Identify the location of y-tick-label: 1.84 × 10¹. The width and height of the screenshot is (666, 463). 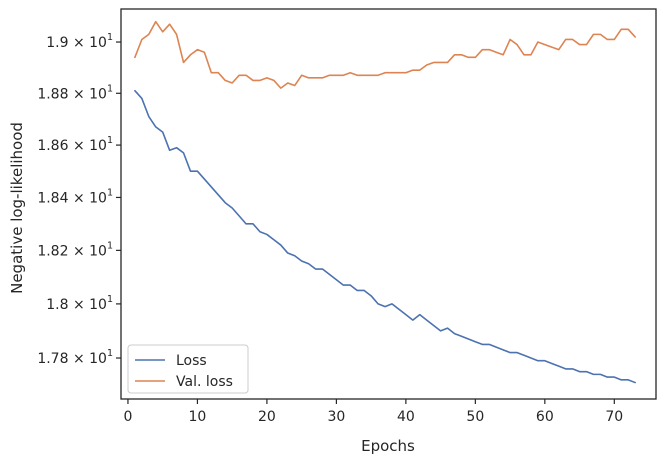
(75, 196).